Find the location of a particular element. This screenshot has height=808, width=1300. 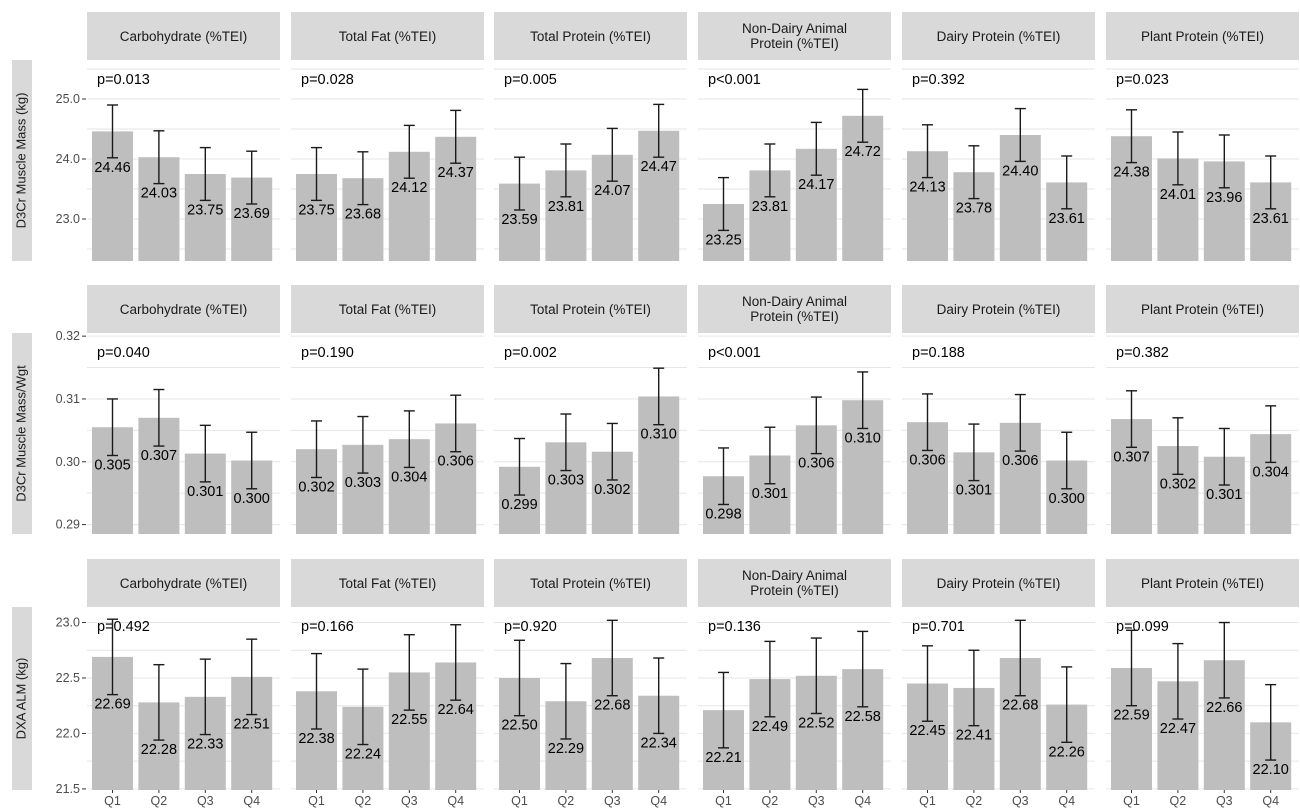

value-label: 22.66 is located at coordinates (1224, 708).